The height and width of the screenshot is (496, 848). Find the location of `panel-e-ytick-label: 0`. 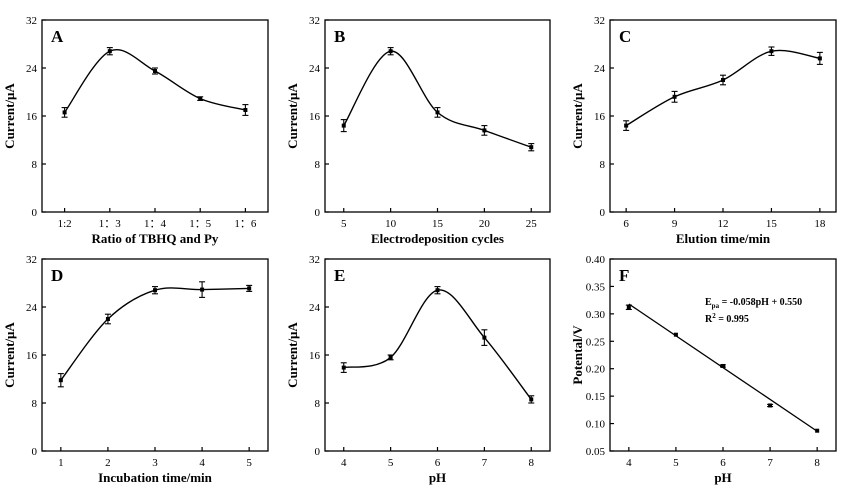

panel-e-ytick-label: 0 is located at coordinates (318, 452).